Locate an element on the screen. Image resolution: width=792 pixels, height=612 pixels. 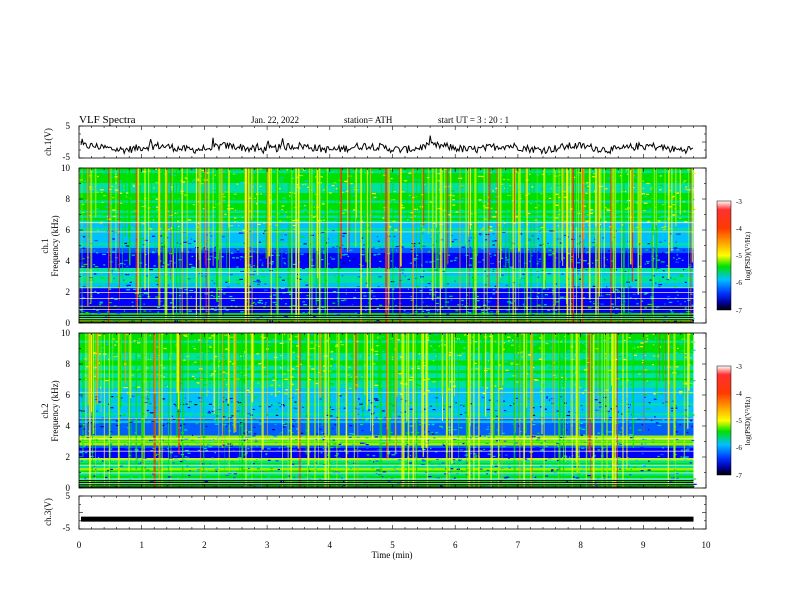
ch1-ylabel: ch.1(V) is located at coordinates (48, 142).